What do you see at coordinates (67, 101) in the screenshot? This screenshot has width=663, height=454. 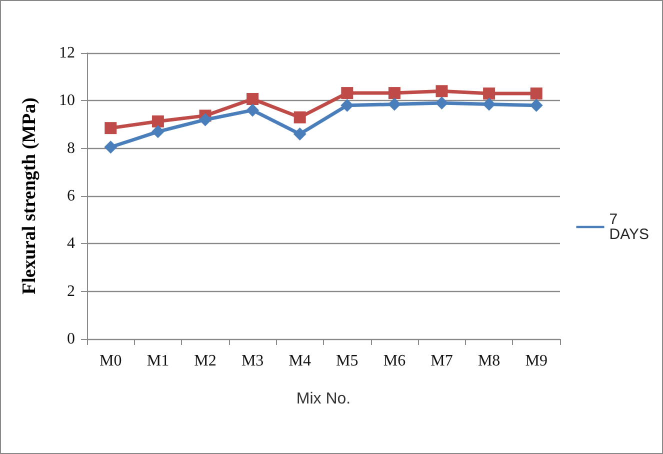 I see `y-tick-label: 10` at bounding box center [67, 101].